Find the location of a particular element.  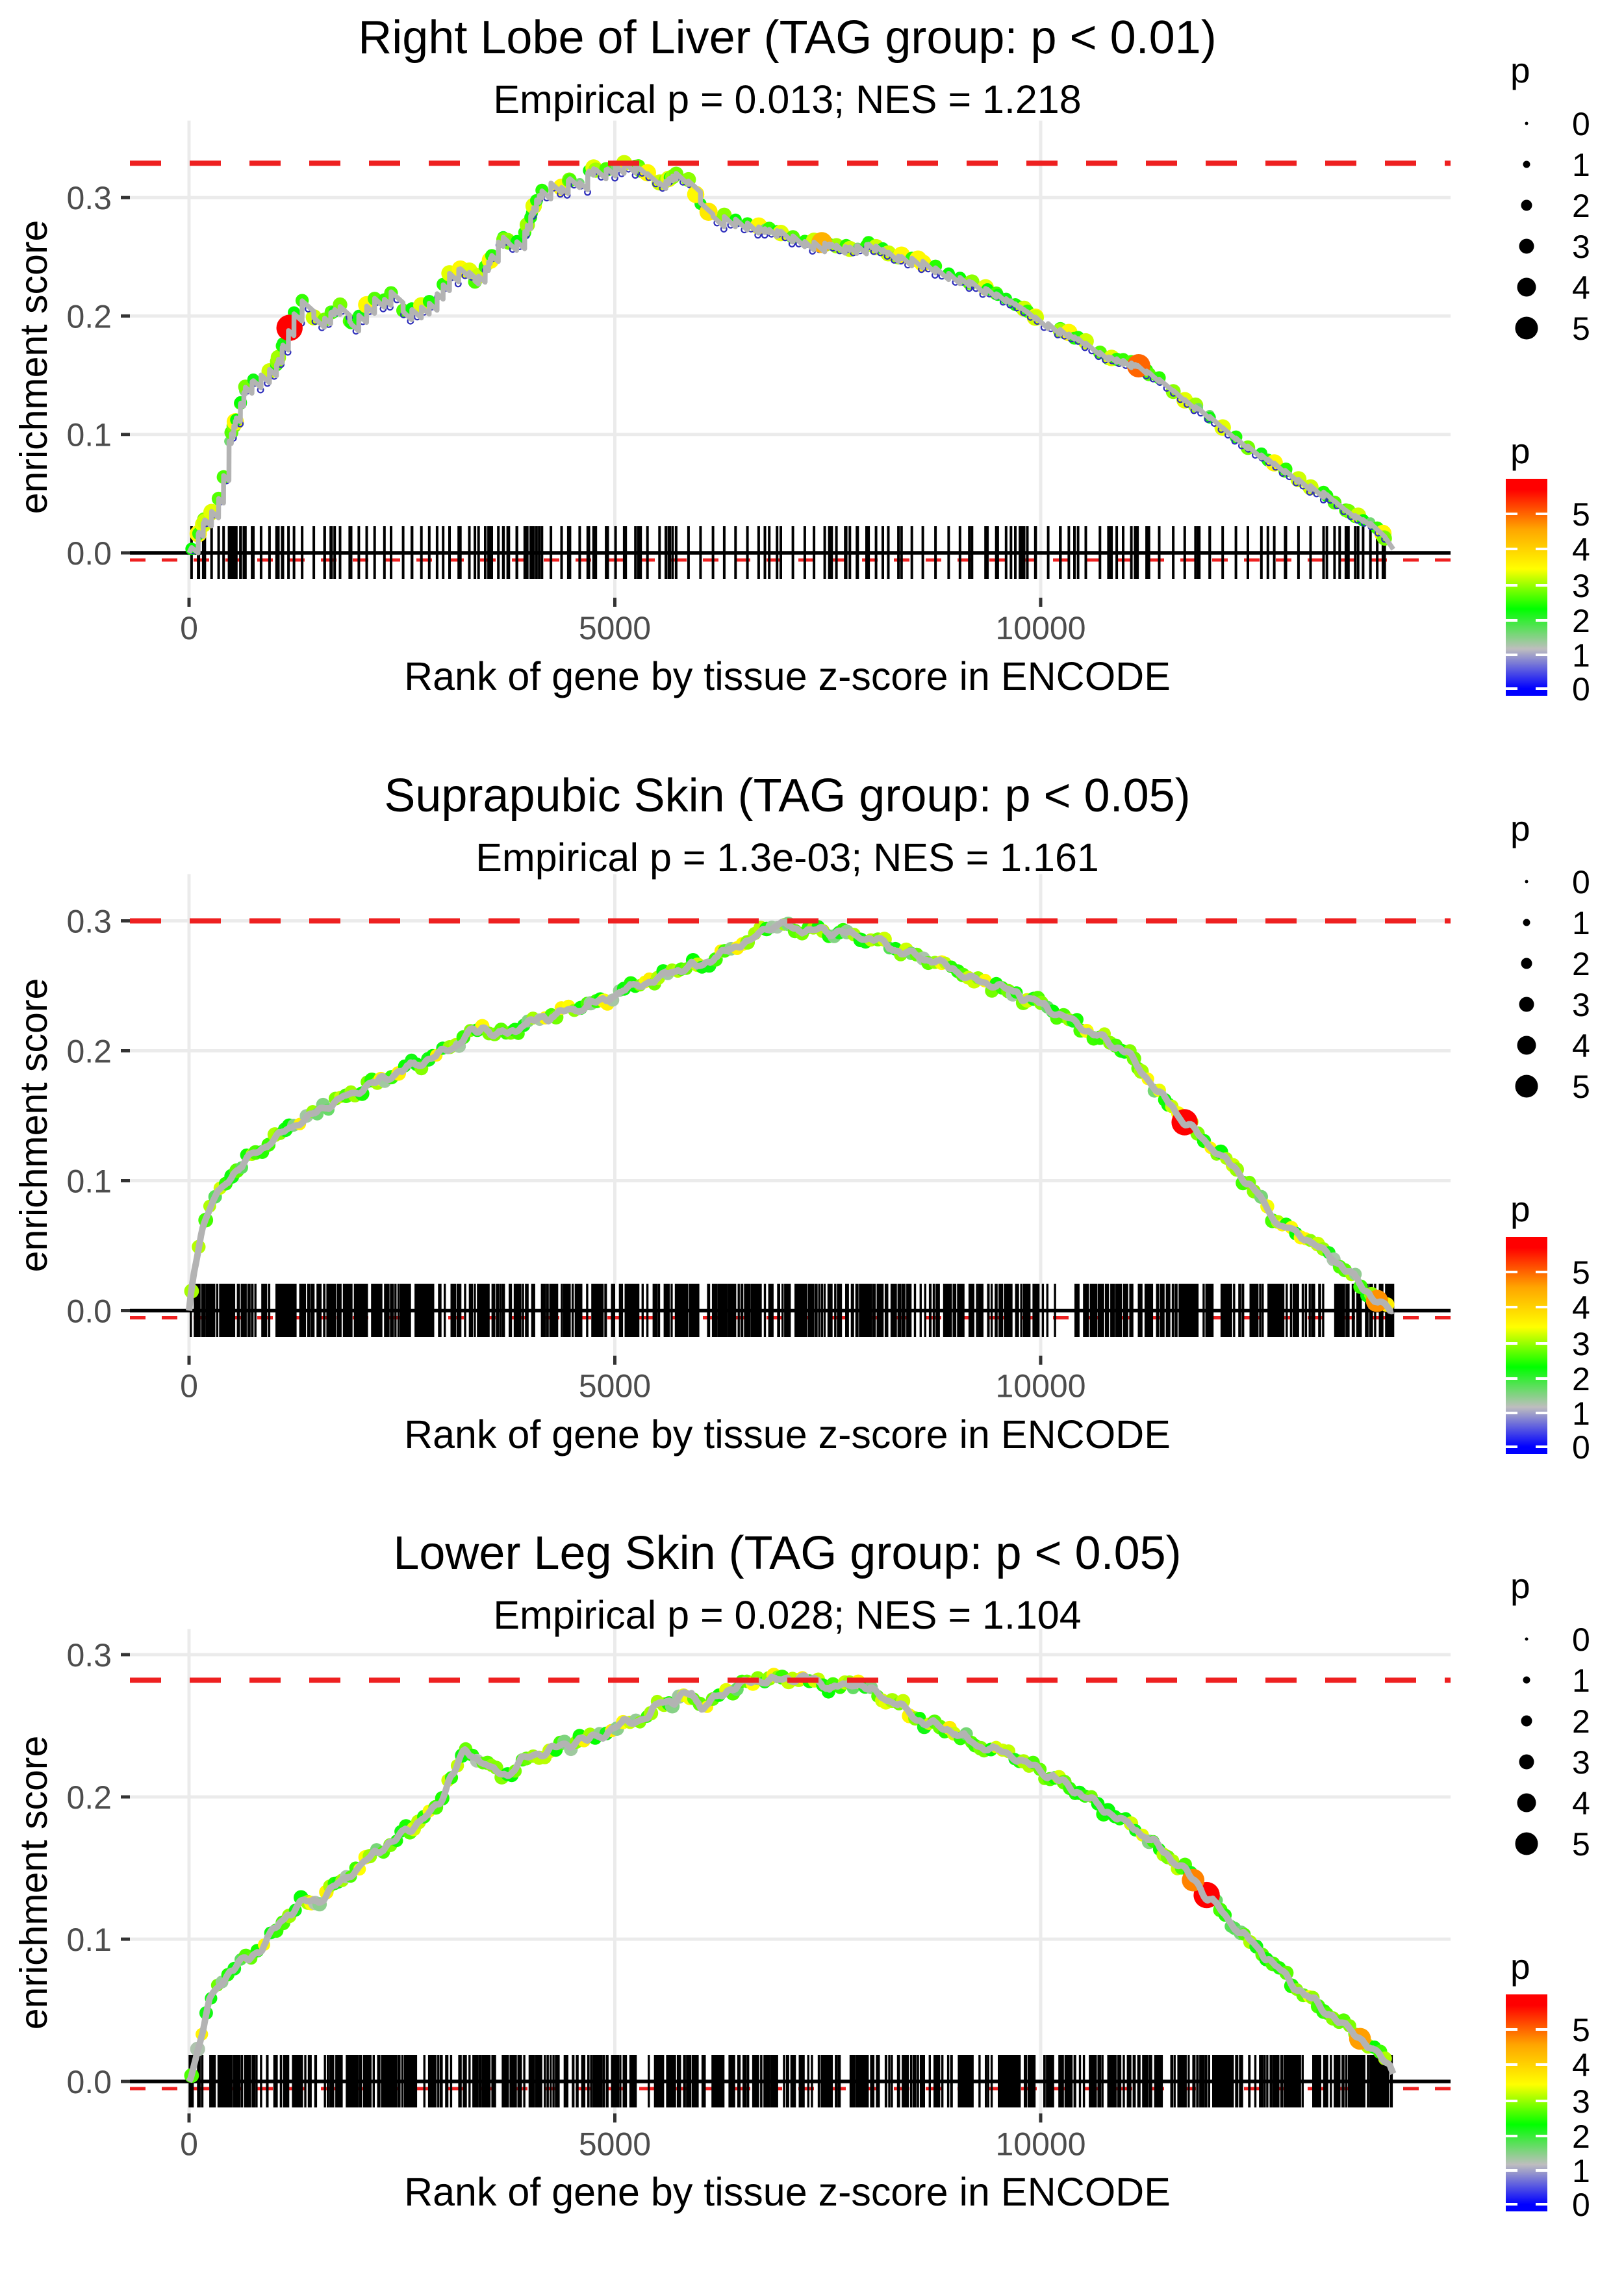

svg-text:Empirical p = 1.3e-03; NES = 1: Empirical p = 1.3e-03; NES = 1.161 is located at coordinates (787, 858).